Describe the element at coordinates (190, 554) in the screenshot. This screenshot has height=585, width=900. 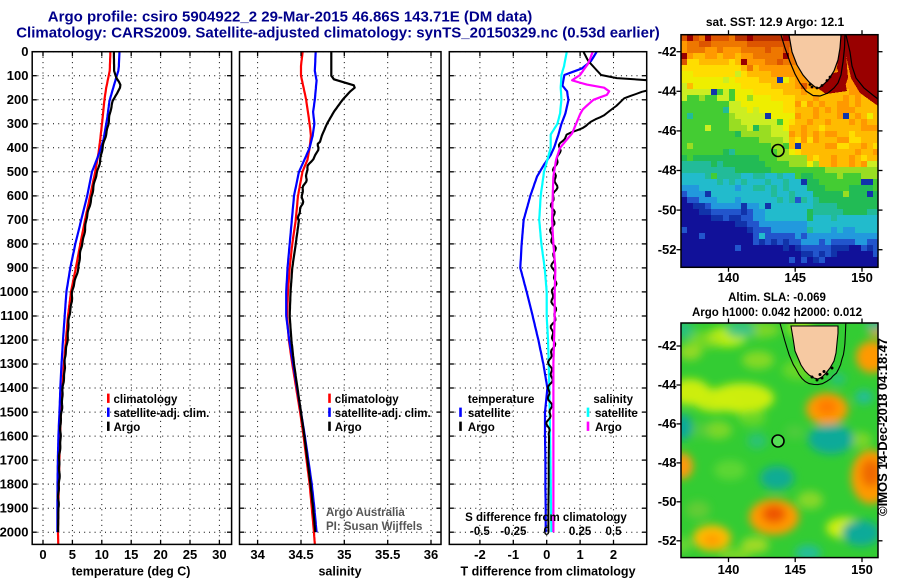
I see `svg-text: 25` at that location.